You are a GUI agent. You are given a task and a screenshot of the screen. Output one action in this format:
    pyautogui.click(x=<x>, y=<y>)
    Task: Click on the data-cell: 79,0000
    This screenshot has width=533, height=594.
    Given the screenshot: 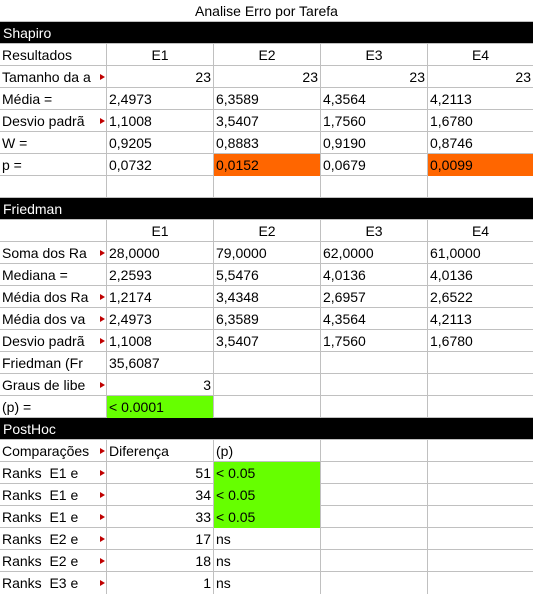 What is the action you would take?
    pyautogui.click(x=267, y=253)
    